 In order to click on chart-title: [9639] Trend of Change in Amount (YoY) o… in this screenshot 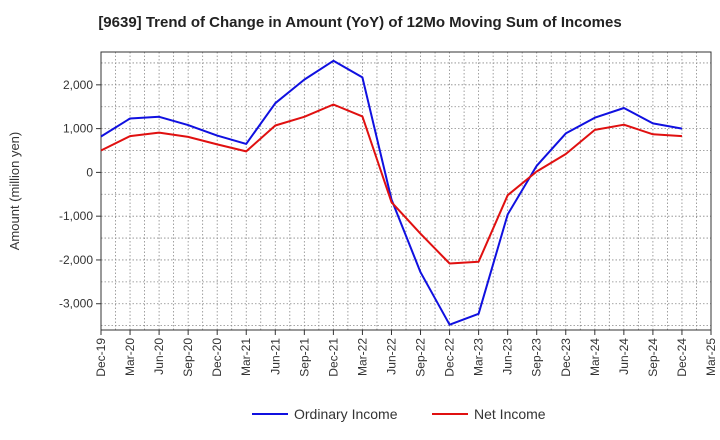, I will do `click(360, 22)`.